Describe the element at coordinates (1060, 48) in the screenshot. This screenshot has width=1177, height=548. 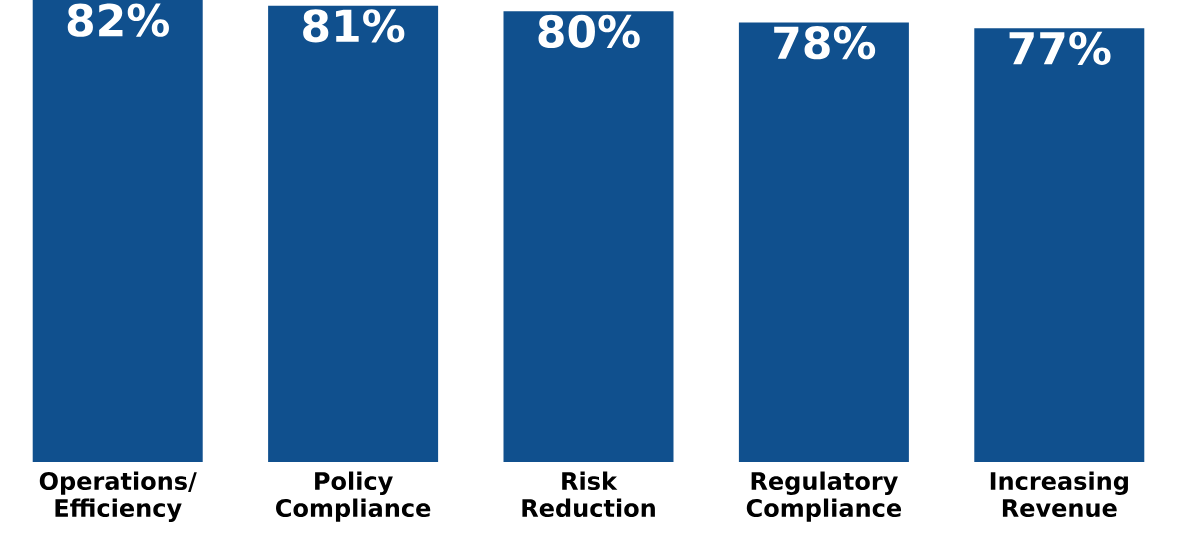
I see `data-label: 77%` at that location.